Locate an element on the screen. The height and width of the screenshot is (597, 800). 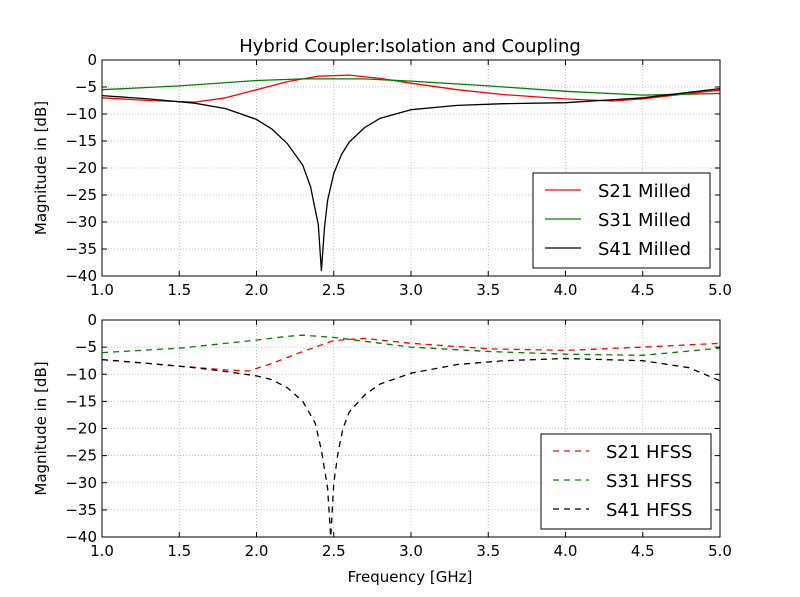
legend: S21 Milled S31 Milled S41 Milled is located at coordinates (621, 220).